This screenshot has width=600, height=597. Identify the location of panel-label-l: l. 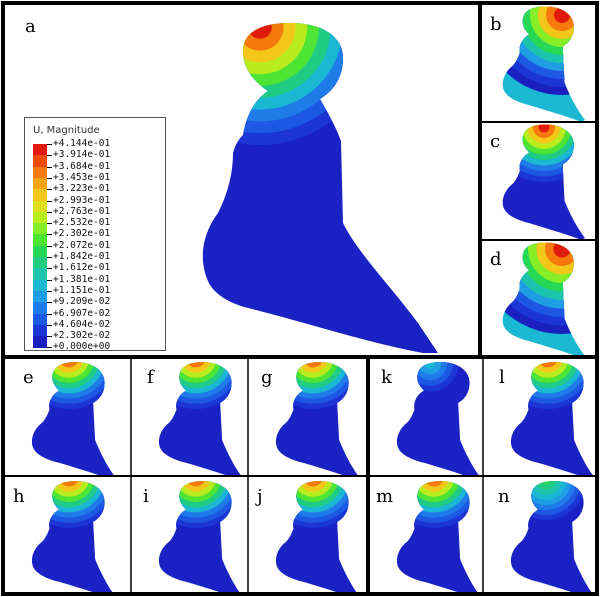
(502, 377).